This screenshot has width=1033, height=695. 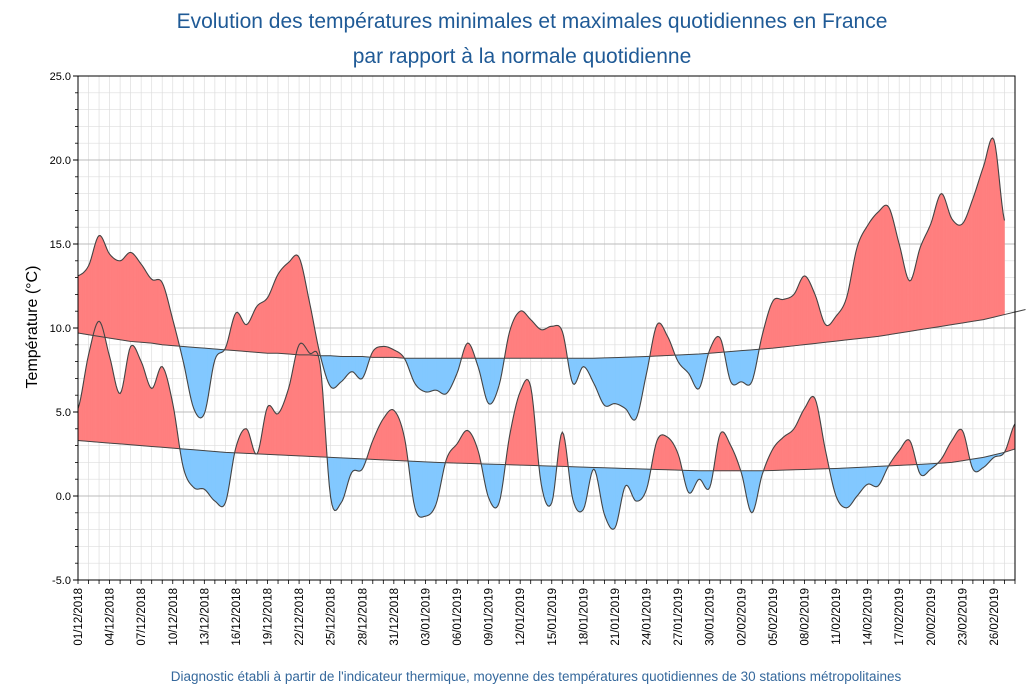 I want to click on x-tick-label: 22/12/2018, so click(x=300, y=617).